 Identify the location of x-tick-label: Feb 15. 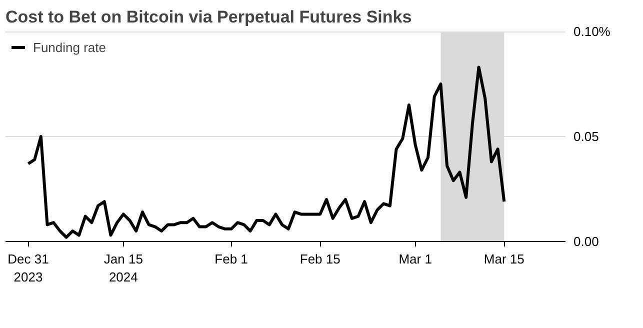
(320, 259).